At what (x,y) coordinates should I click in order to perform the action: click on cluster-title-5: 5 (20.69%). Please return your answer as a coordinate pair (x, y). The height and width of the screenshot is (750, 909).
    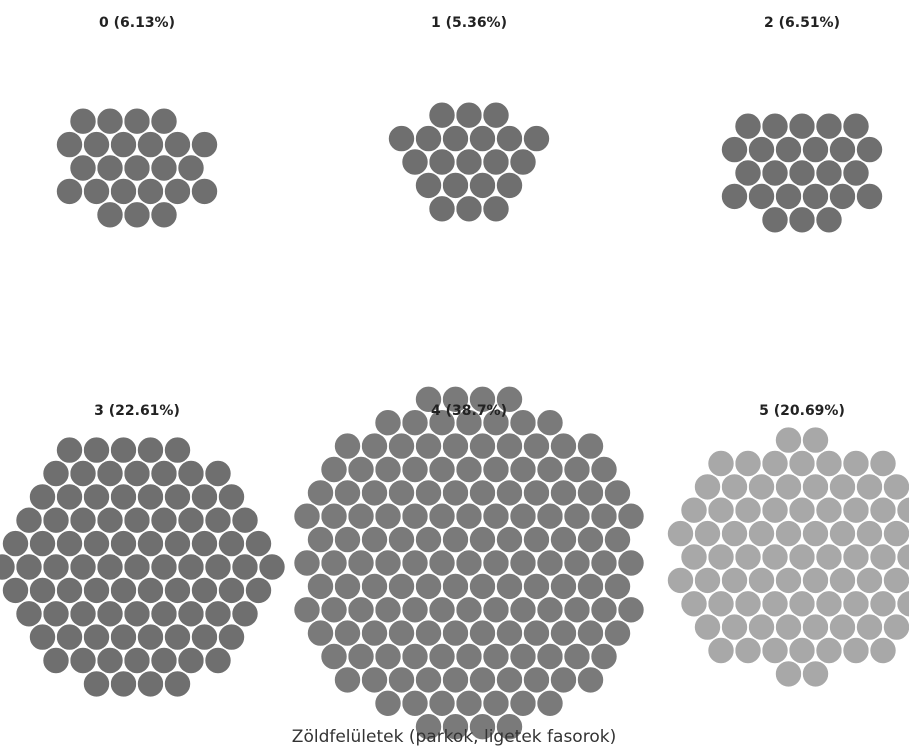
    Looking at the image, I should click on (802, 411).